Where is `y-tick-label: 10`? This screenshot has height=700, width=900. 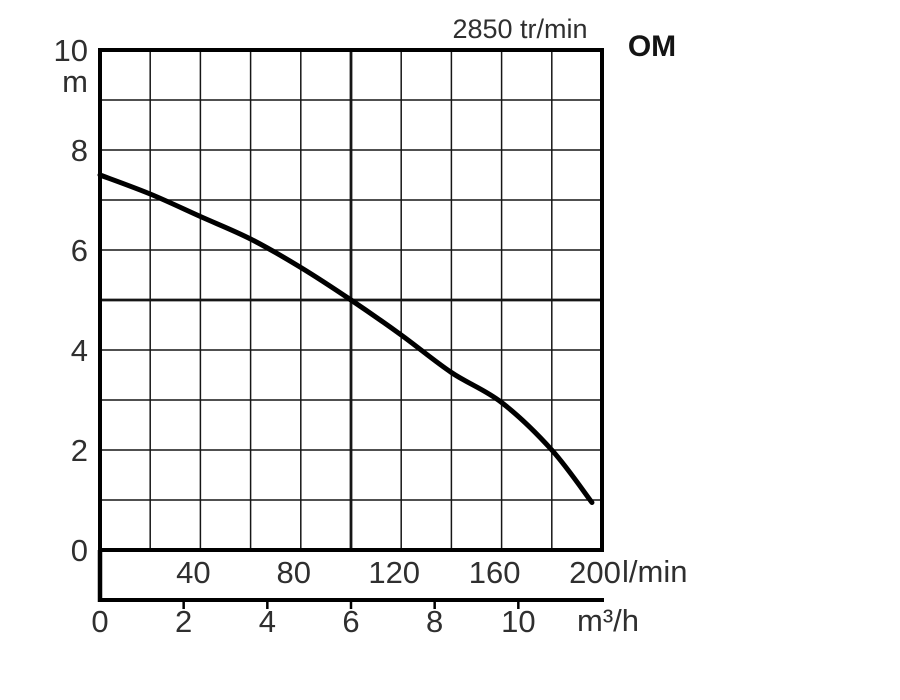 y-tick-label: 10 is located at coordinates (71, 50).